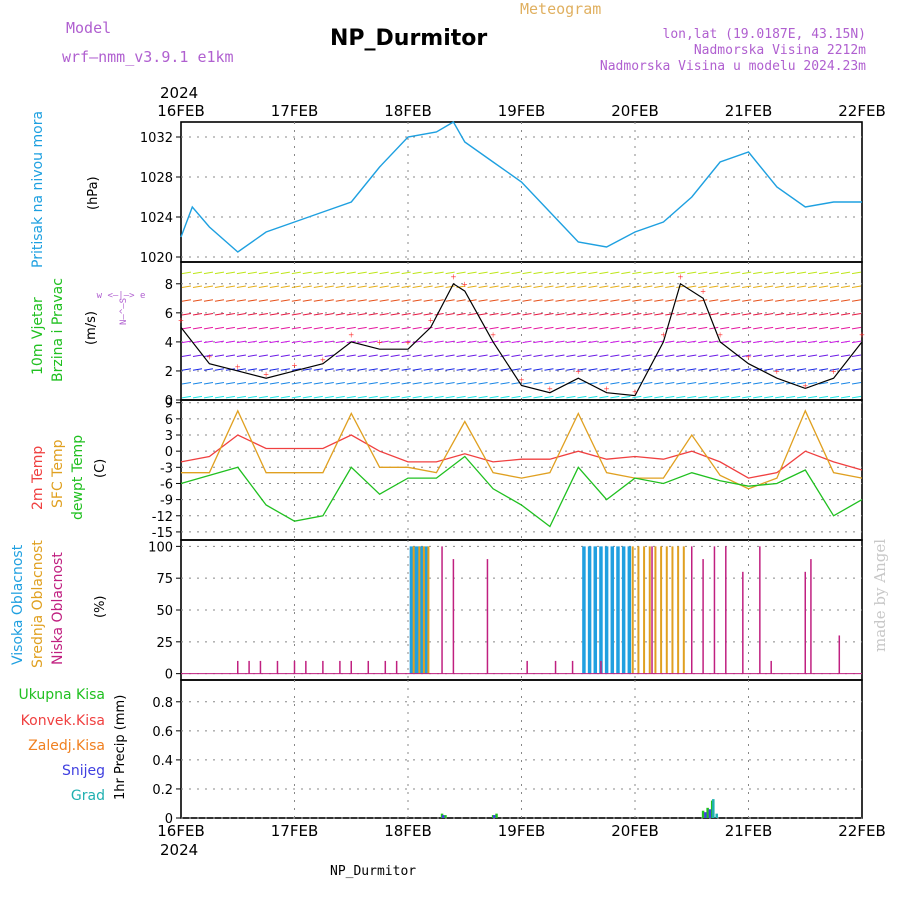 The image size is (900, 900). Describe the element at coordinates (162, 732) in the screenshot. I see `precip-ytick-label: 0.6` at that location.